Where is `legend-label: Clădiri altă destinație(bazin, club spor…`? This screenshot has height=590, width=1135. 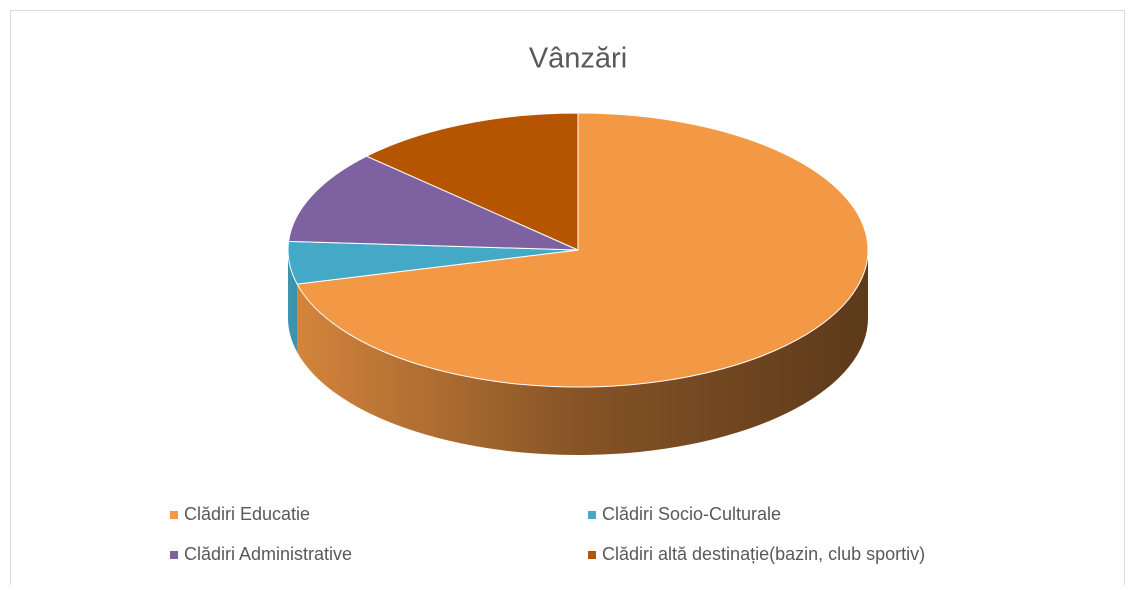 legend-label: Clădiri altă destinație(bazin, club spor… is located at coordinates (763, 554).